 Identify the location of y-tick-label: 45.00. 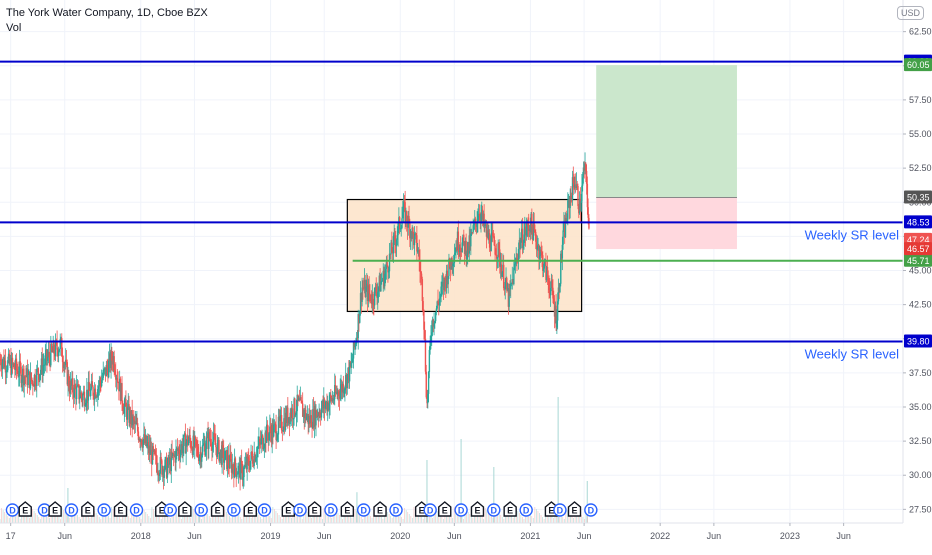
(920, 271).